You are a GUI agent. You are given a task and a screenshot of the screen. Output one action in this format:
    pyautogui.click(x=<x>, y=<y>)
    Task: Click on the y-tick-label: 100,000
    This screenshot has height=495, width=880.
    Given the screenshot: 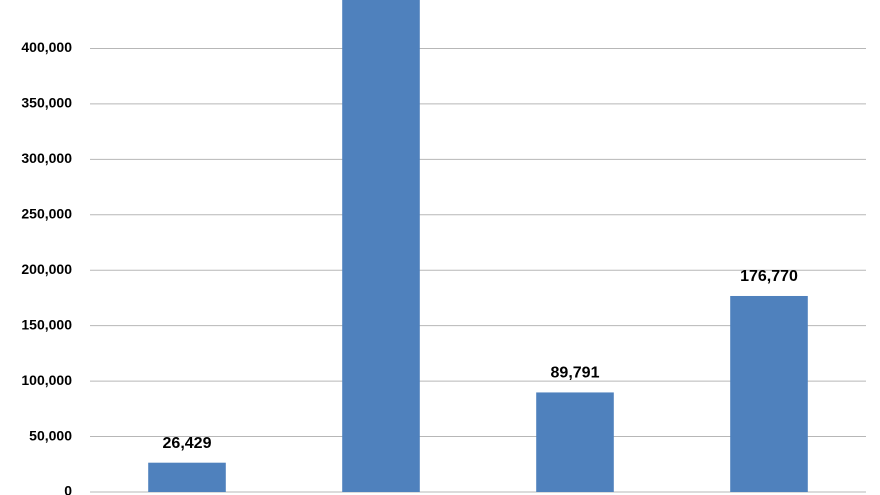 What is the action you would take?
    pyautogui.click(x=46, y=380)
    